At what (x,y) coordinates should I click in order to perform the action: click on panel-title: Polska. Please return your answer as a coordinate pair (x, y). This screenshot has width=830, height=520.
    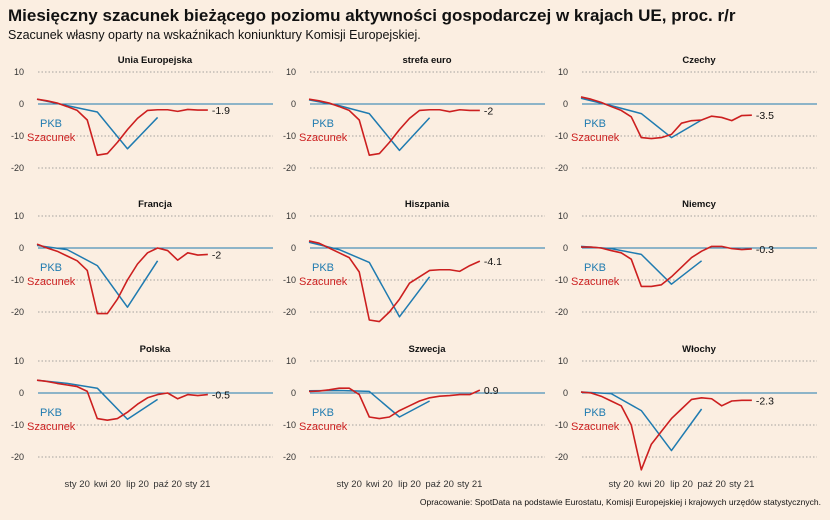
    Looking at the image, I should click on (155, 349).